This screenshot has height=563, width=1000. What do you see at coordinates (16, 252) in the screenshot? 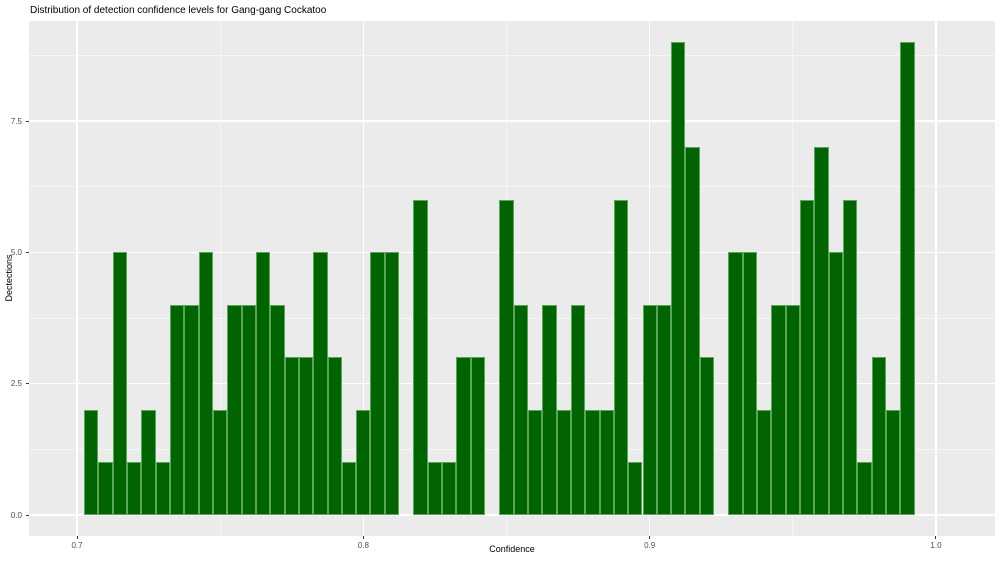
I see `y-tick-label: 5.0` at bounding box center [16, 252].